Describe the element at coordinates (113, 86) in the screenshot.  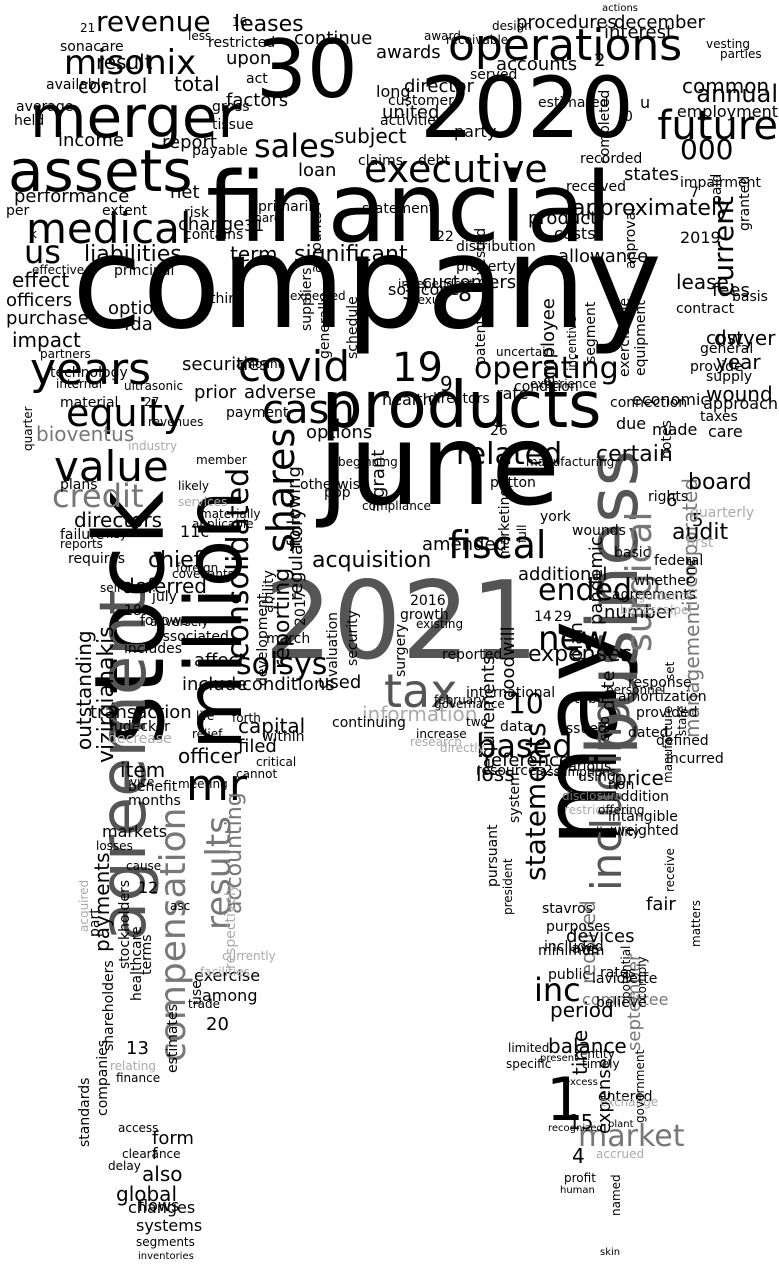
I see `cloud-word: control` at that location.